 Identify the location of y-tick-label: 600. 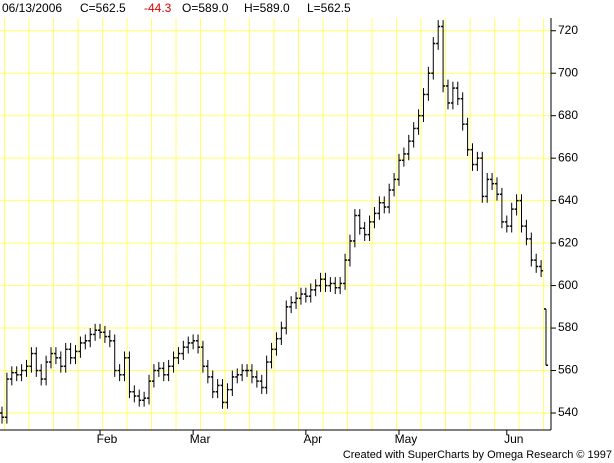
(568, 285).